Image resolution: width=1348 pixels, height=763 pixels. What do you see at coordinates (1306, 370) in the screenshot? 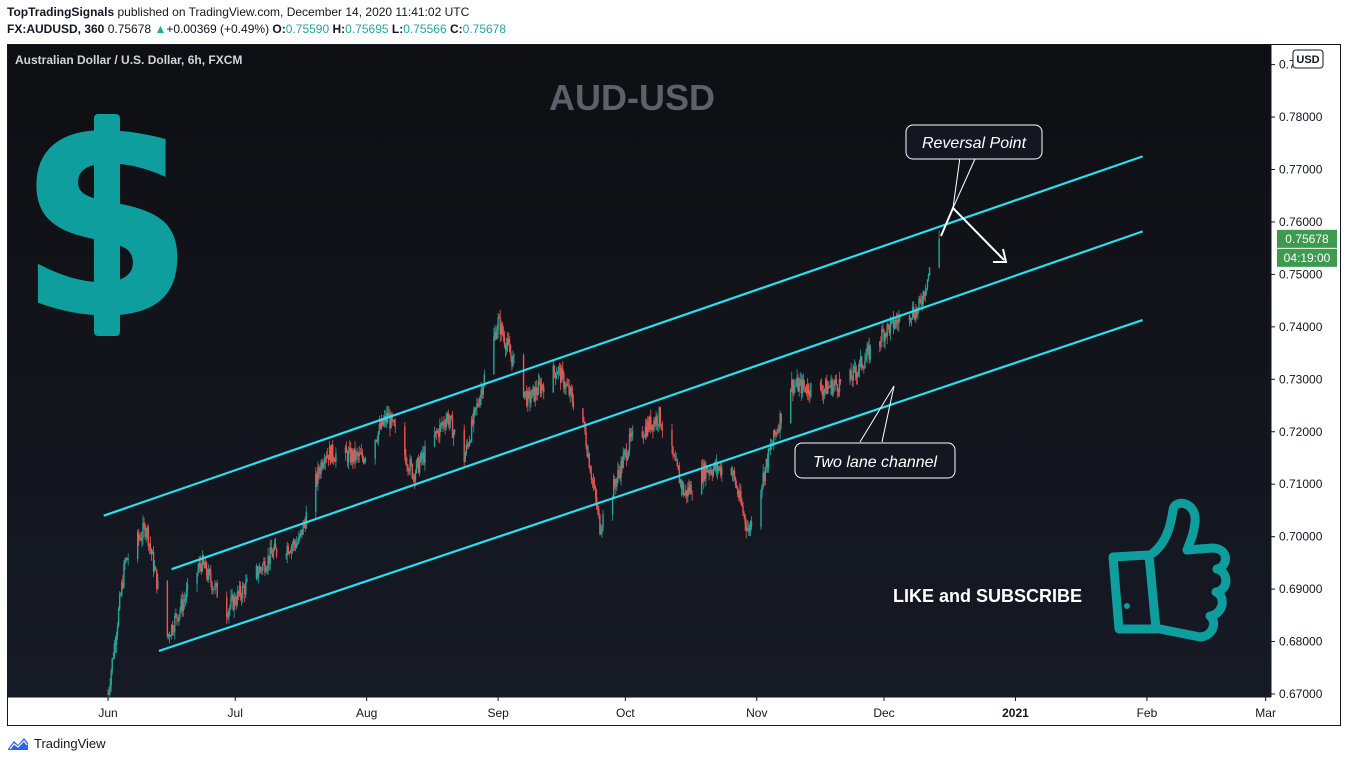
I see `price-axis` at bounding box center [1306, 370].